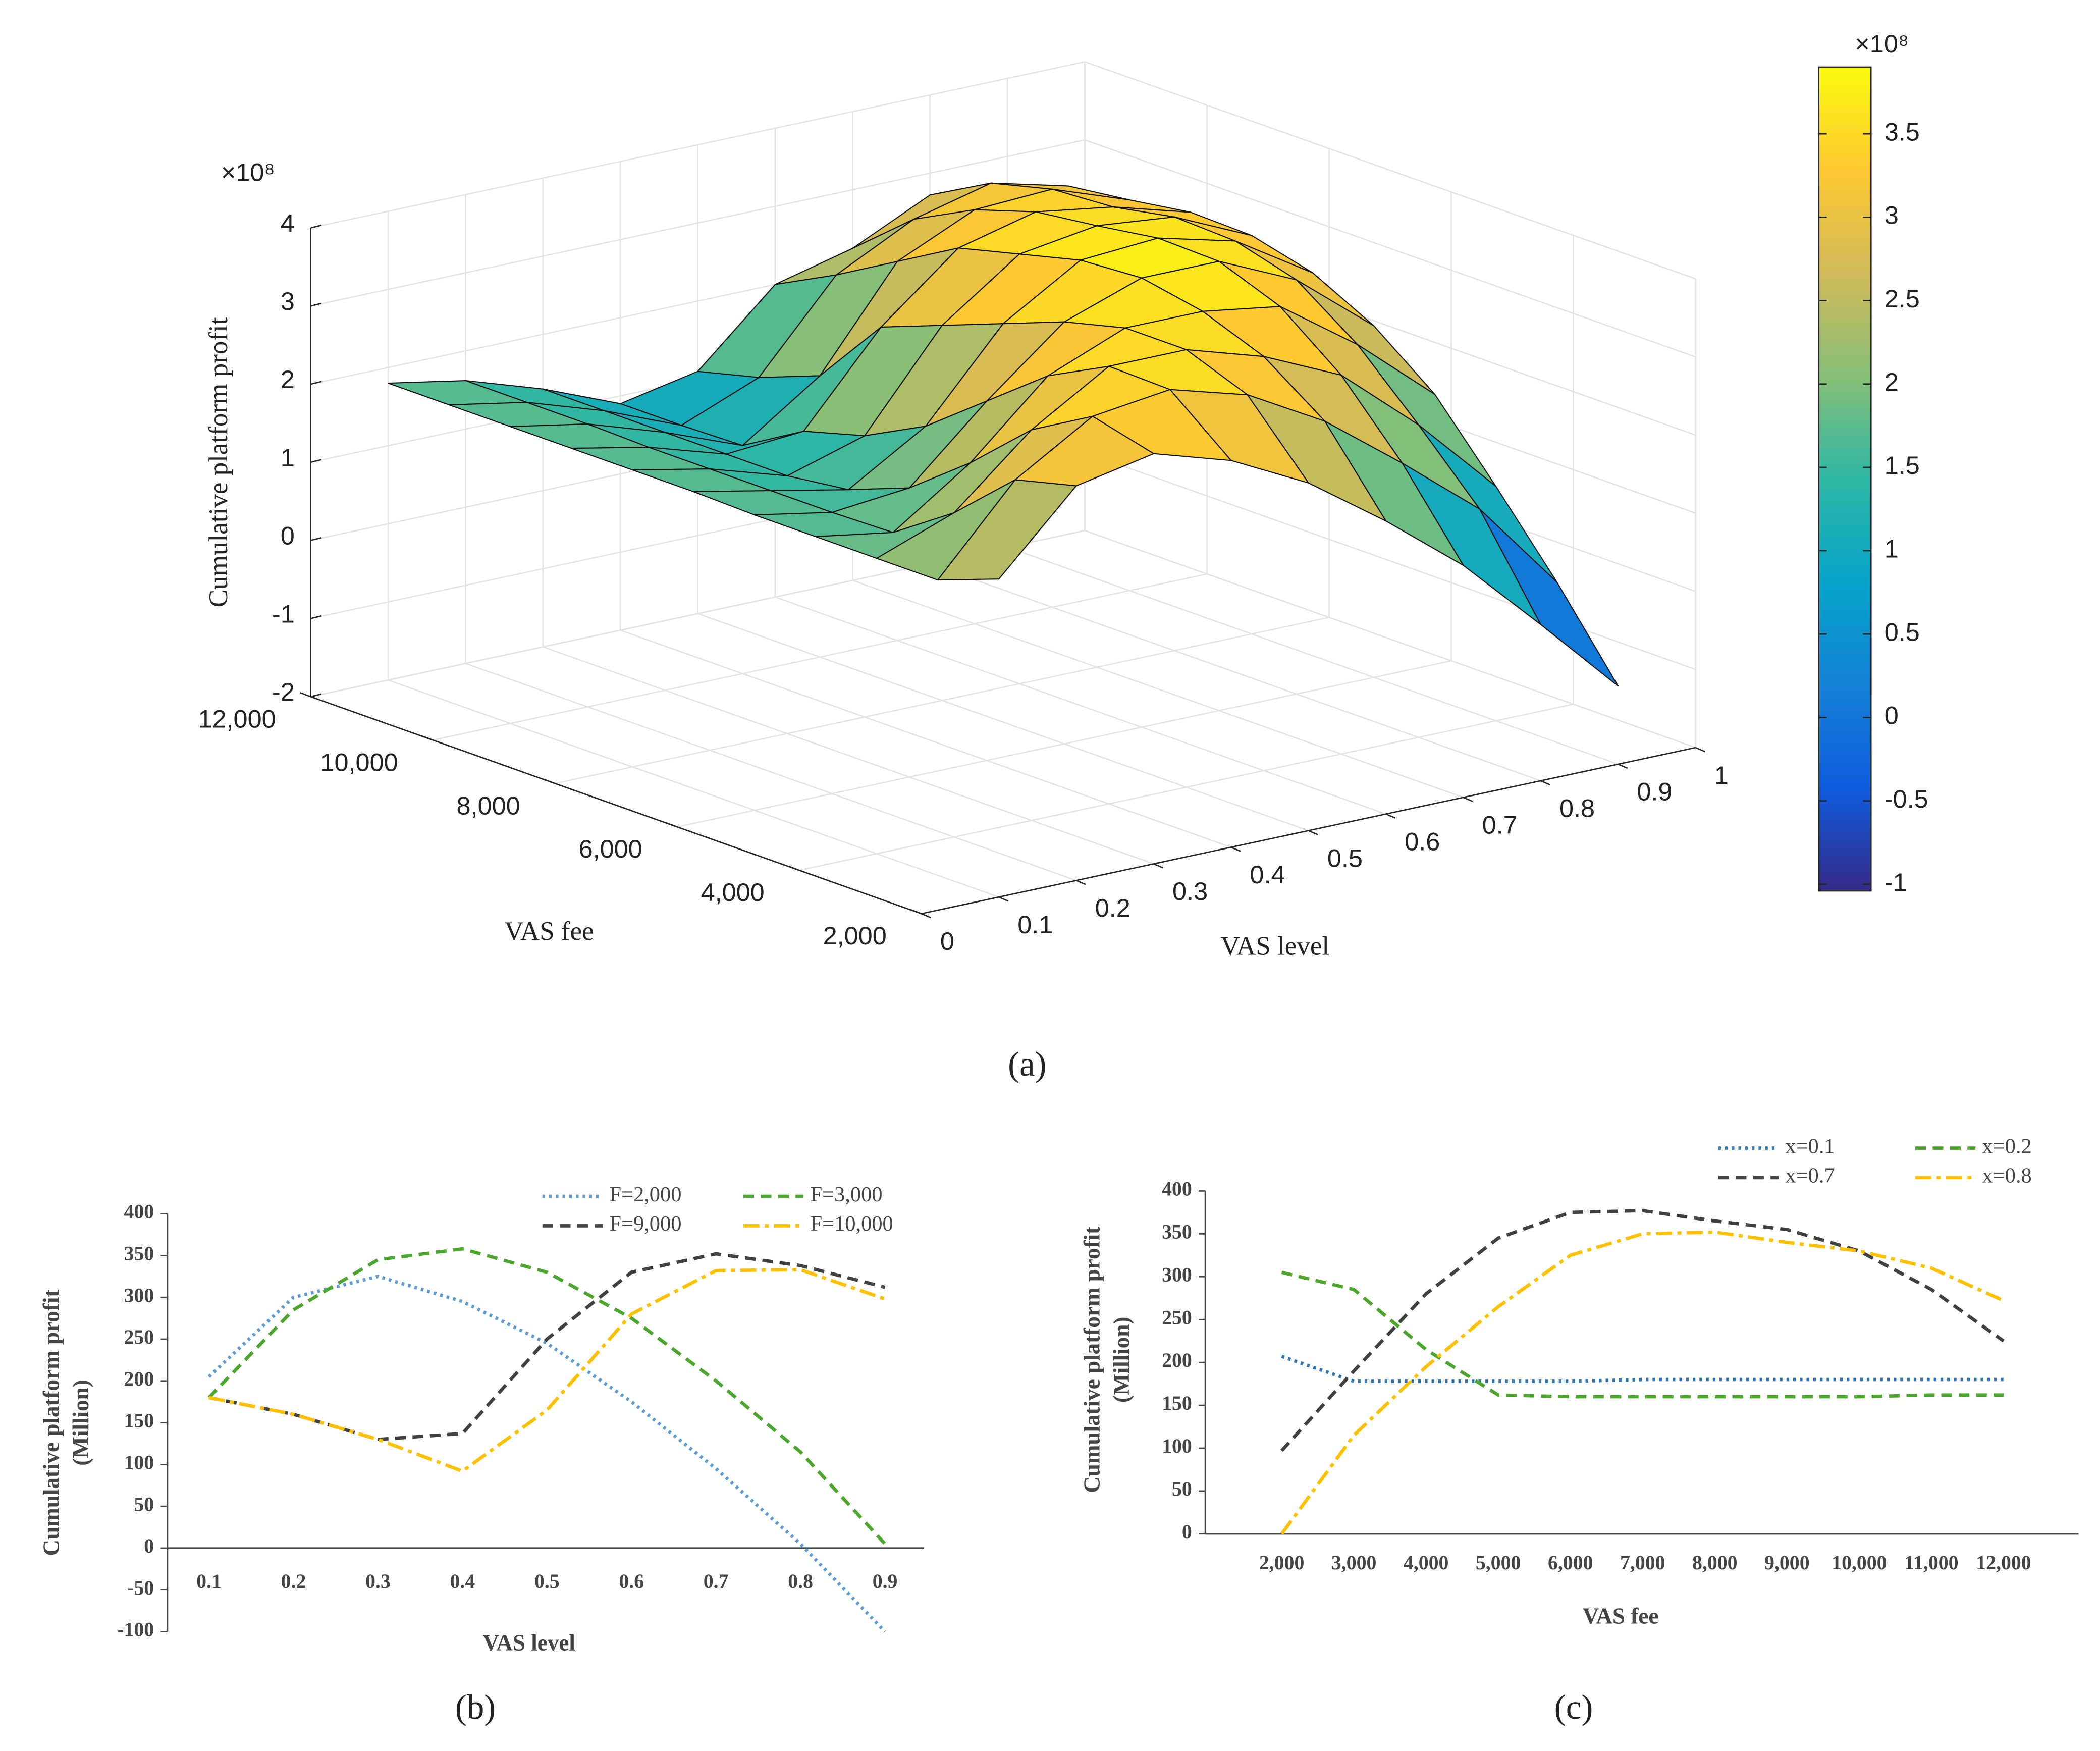 Image resolution: width=2100 pixels, height=1751 pixels. Describe the element at coordinates (135, 1630) in the screenshot. I see `y-tick-label: -100` at that location.